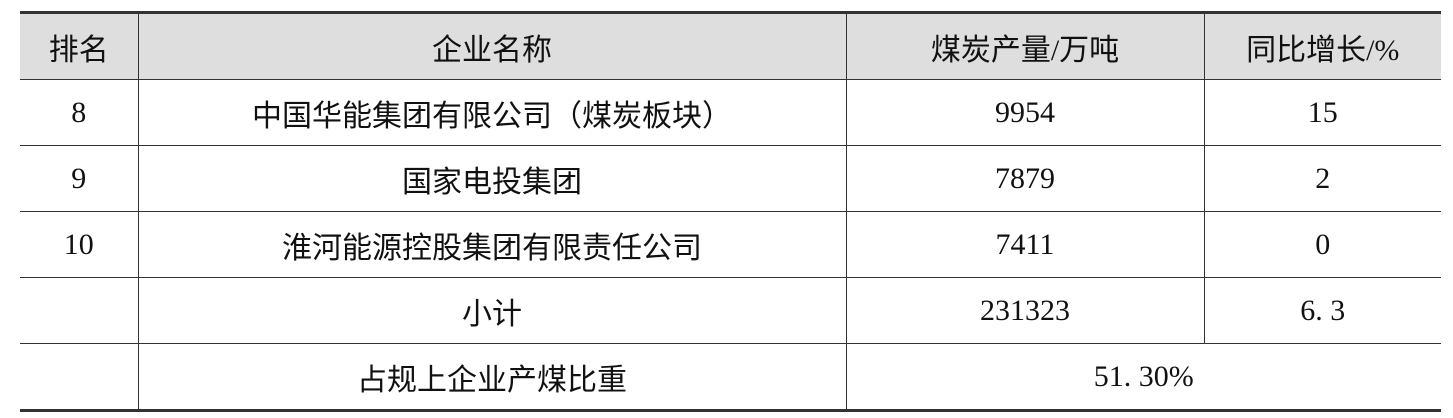 The width and height of the screenshot is (1453, 418). Describe the element at coordinates (79, 178) in the screenshot. I see `cell-rank: 9` at that location.